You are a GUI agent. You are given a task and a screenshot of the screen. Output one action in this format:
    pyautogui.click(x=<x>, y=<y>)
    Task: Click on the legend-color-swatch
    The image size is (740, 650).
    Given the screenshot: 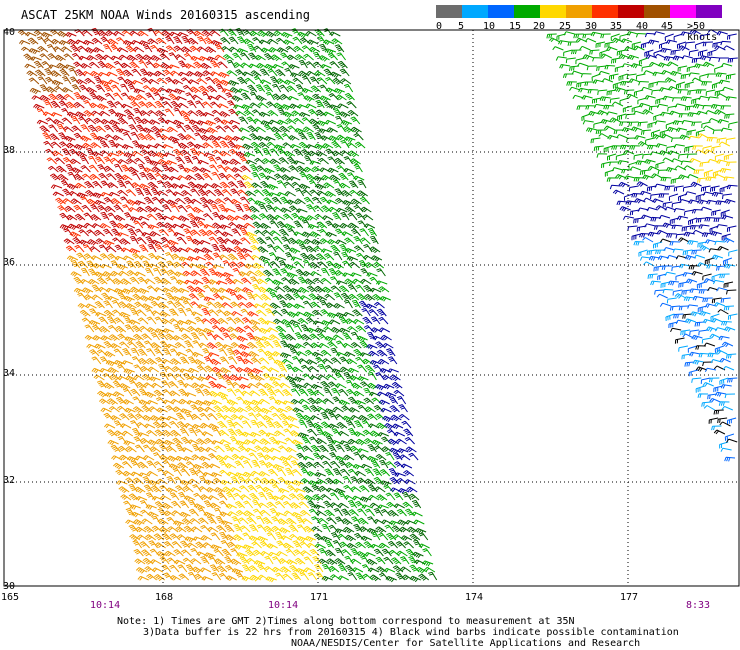 What is the action you would take?
    pyautogui.click(x=605, y=11)
    